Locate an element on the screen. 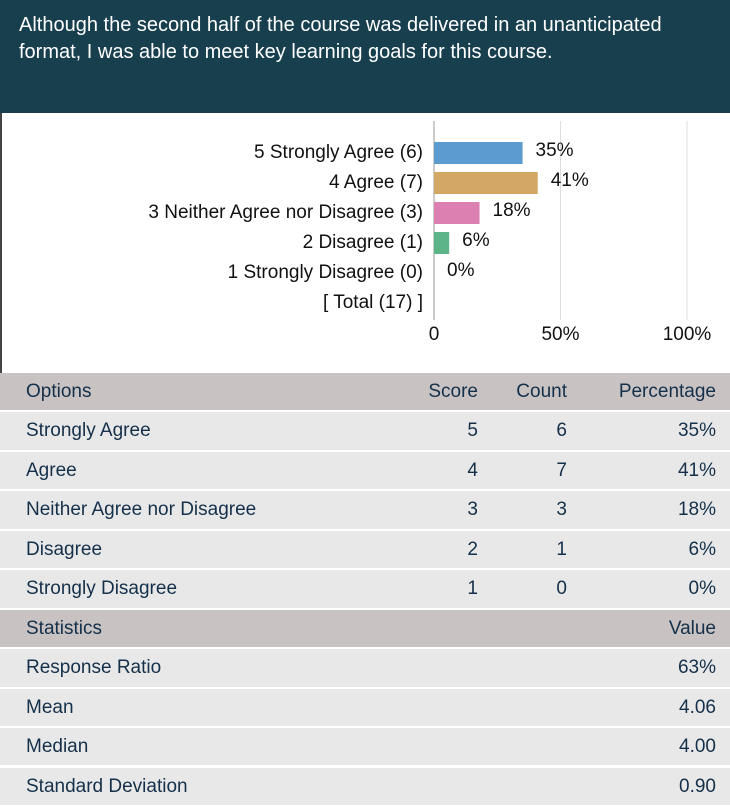  table-cell: 5 is located at coordinates (472, 431).